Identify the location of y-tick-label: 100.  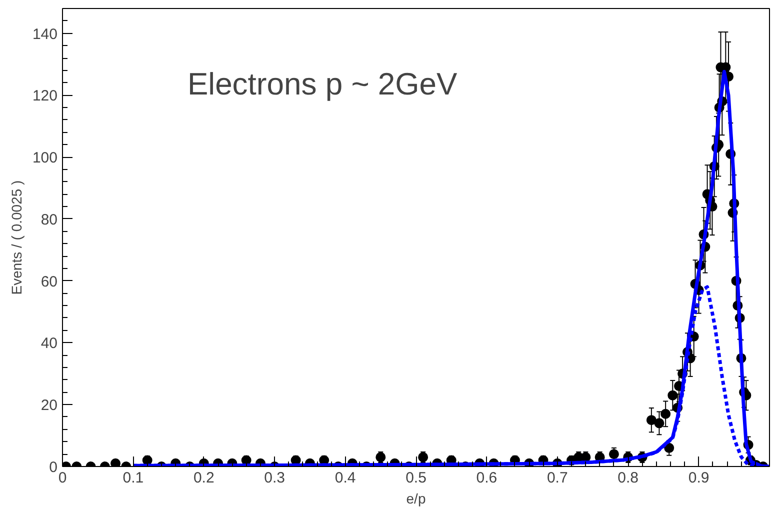
(45, 158).